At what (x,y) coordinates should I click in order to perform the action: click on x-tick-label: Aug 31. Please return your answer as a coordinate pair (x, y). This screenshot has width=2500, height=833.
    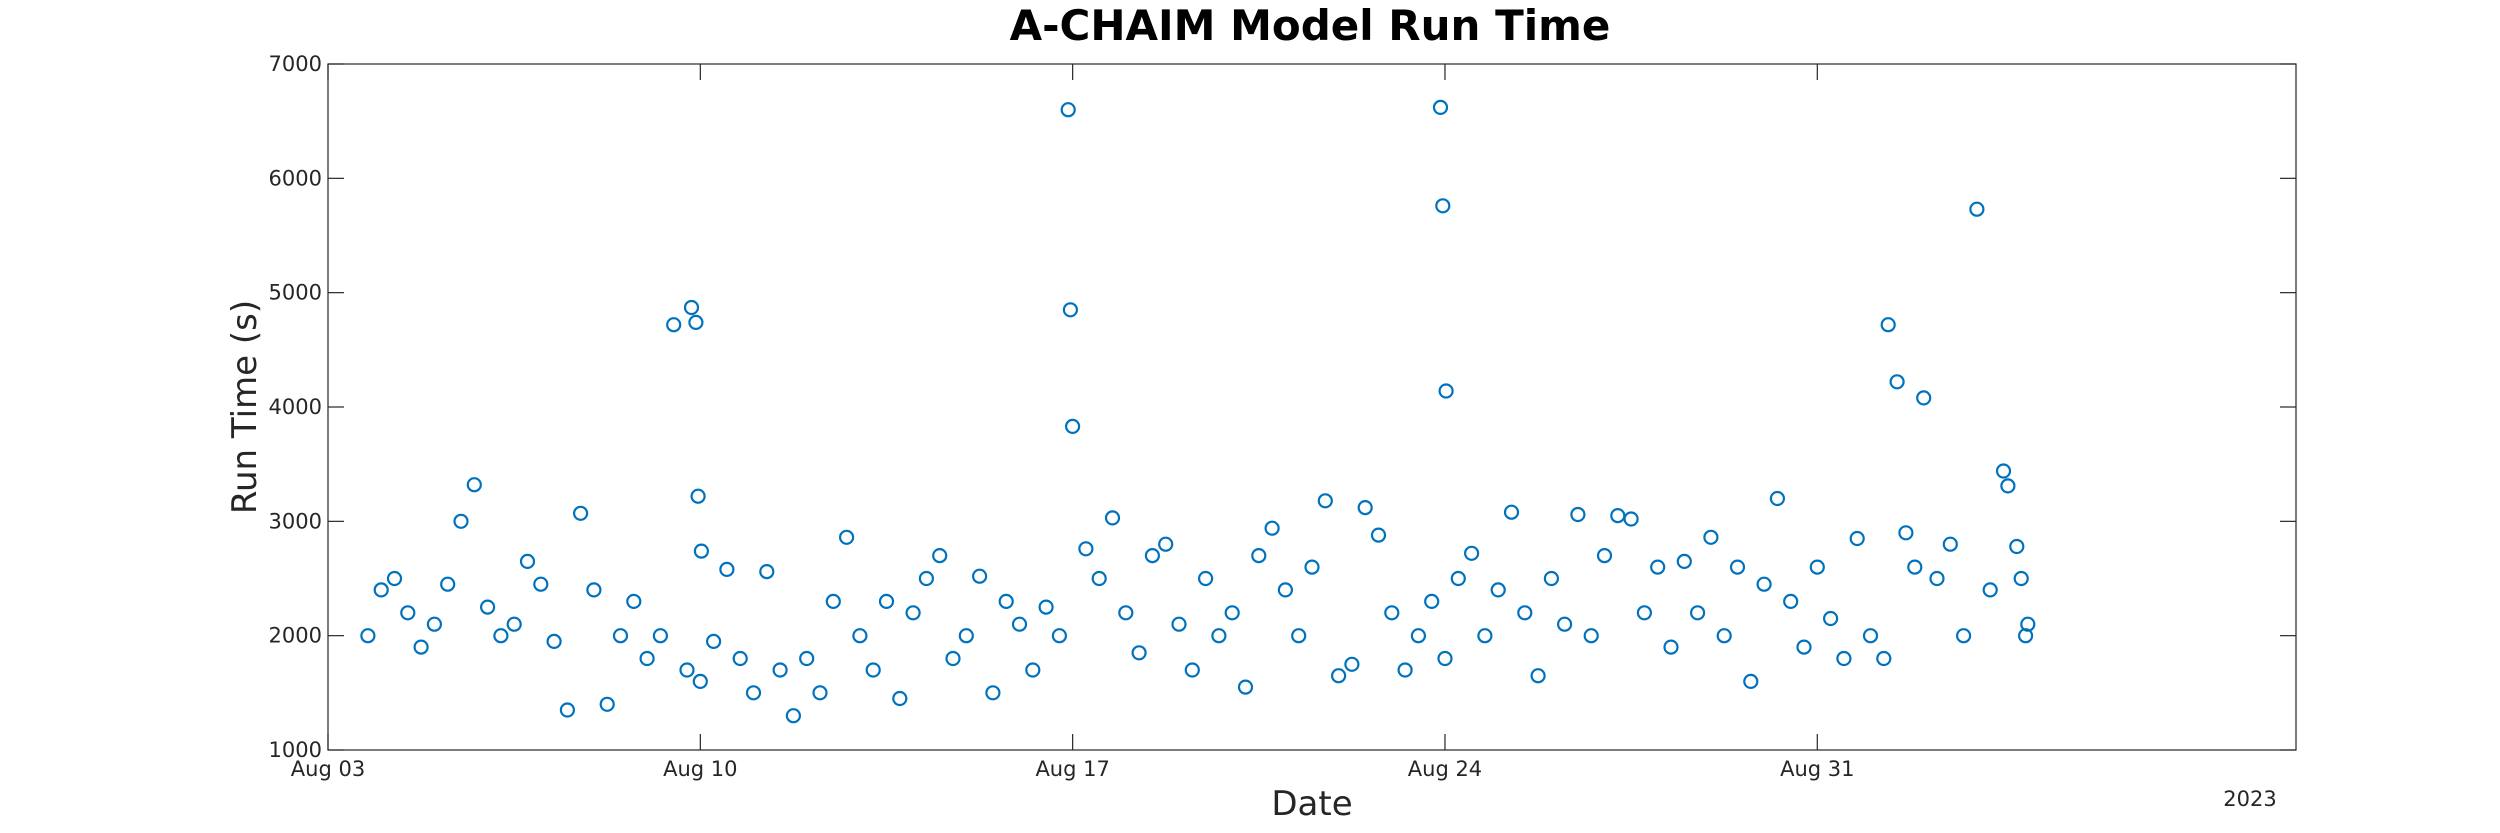
    Looking at the image, I should click on (1817, 769).